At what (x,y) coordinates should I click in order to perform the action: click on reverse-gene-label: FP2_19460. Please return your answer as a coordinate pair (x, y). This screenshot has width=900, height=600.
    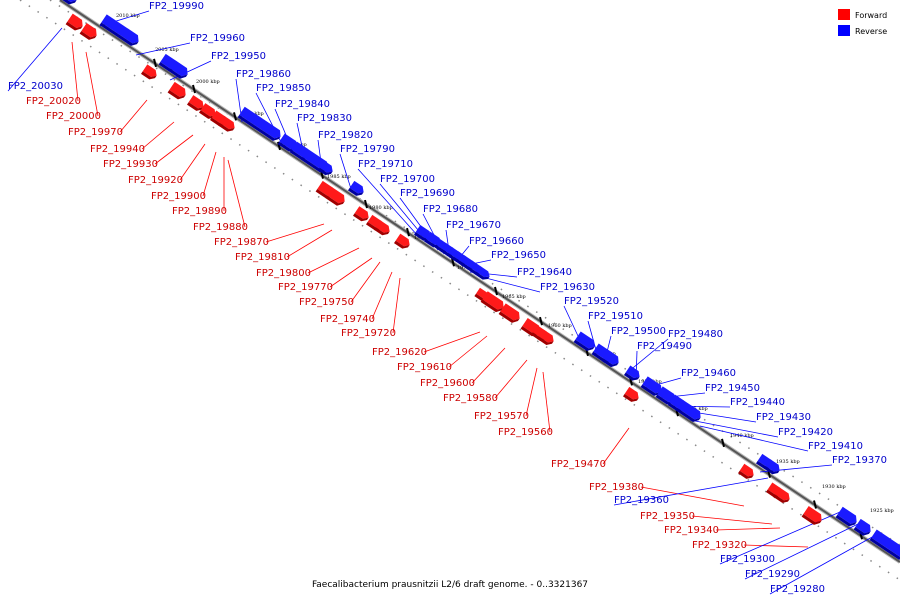
    Looking at the image, I should click on (708, 373).